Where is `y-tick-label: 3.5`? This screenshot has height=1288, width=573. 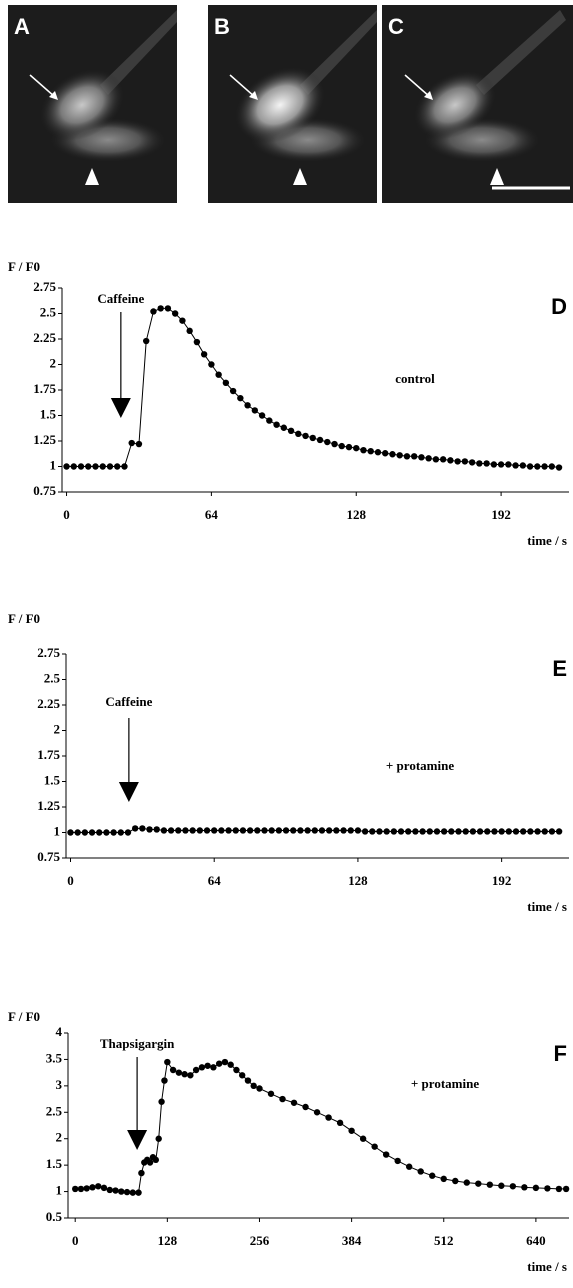
y-tick-label: 3.5 is located at coordinates (54, 1057).